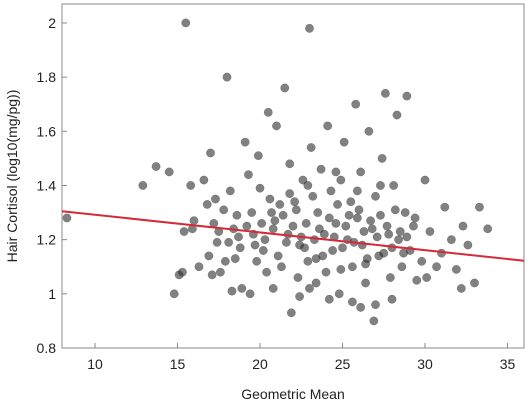 This screenshot has width=529, height=405. What do you see at coordinates (343, 364) in the screenshot?
I see `x-tick-label: 25` at bounding box center [343, 364].